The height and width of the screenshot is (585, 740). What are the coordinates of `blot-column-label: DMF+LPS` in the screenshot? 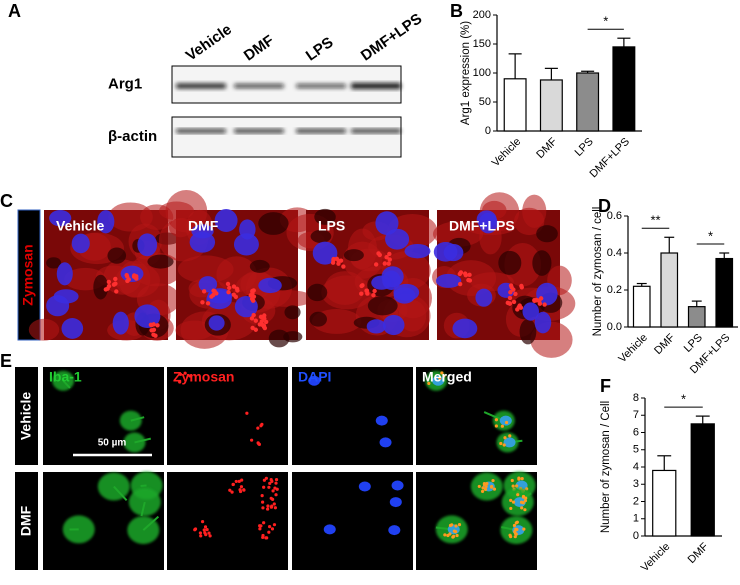 It's located at (391, 37).